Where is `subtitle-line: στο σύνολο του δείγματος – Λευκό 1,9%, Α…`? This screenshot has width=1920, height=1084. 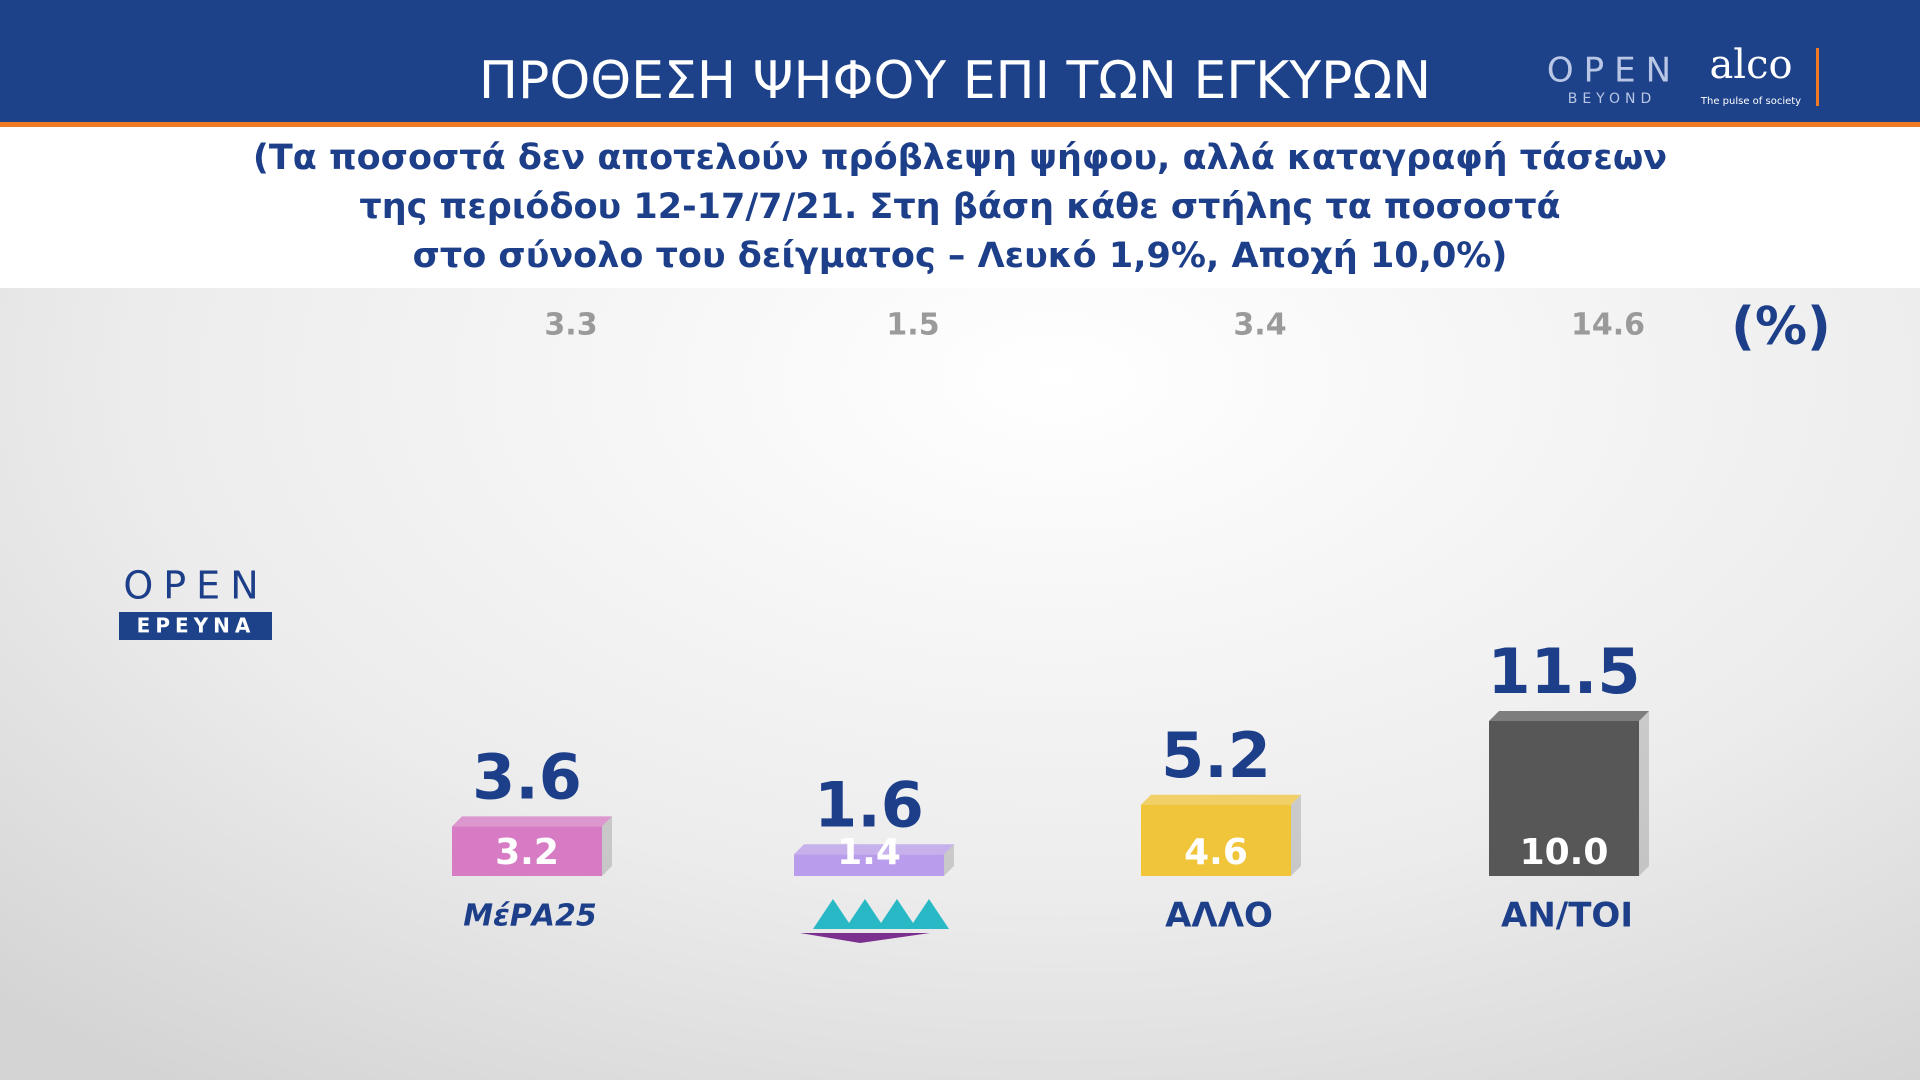
subtitle-line: στο σύνολο του δείγματος – Λευκό 1,9%, Α… is located at coordinates (960, 256).